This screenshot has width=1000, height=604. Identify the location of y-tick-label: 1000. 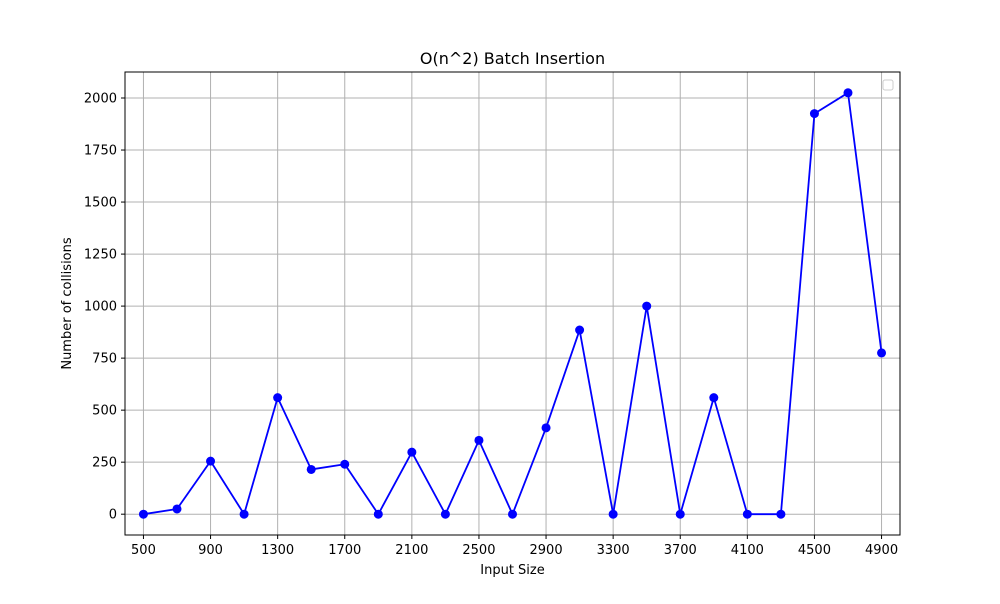
(100, 307).